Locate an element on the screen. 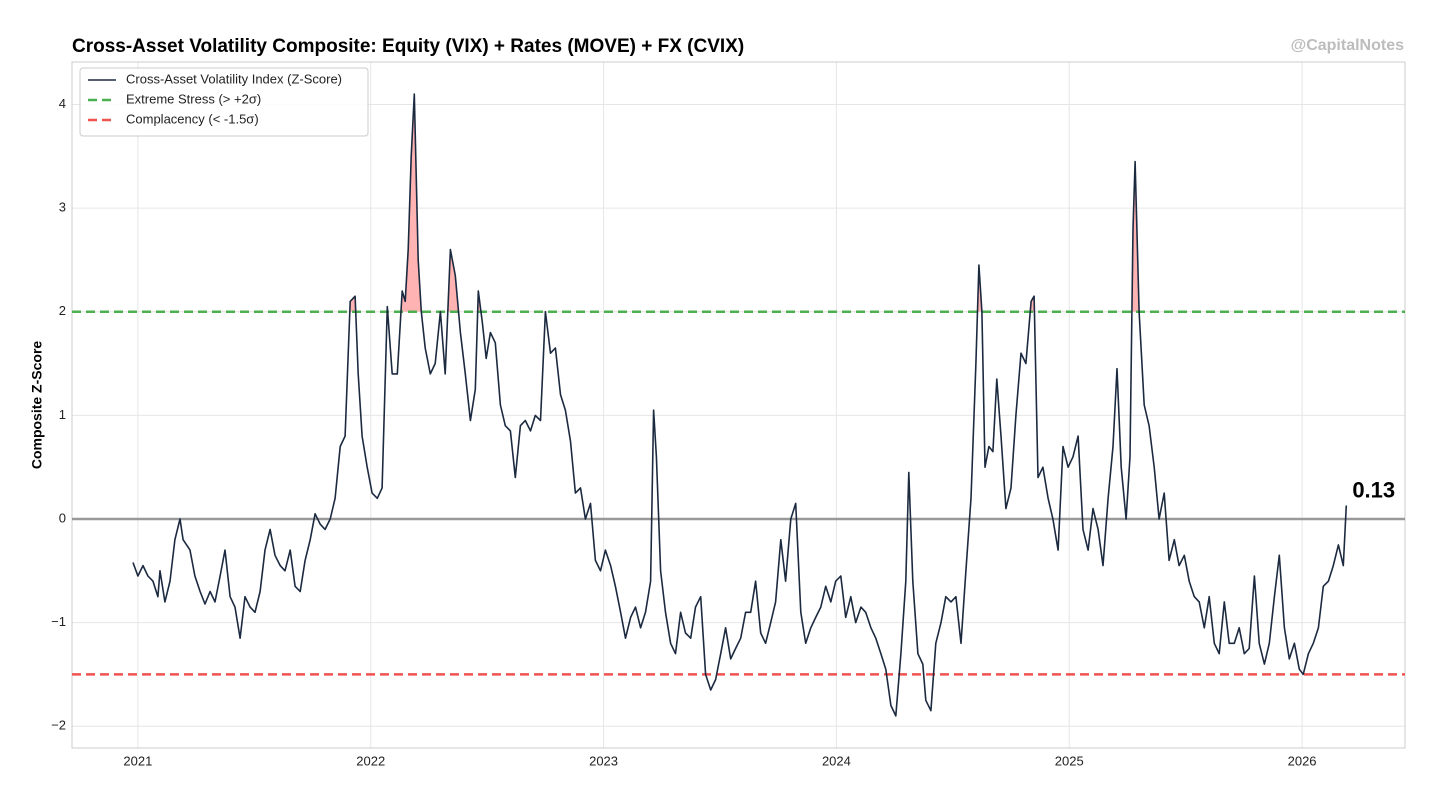 This screenshot has height=793, width=1456. y-tick-label: 2 is located at coordinates (62, 310).